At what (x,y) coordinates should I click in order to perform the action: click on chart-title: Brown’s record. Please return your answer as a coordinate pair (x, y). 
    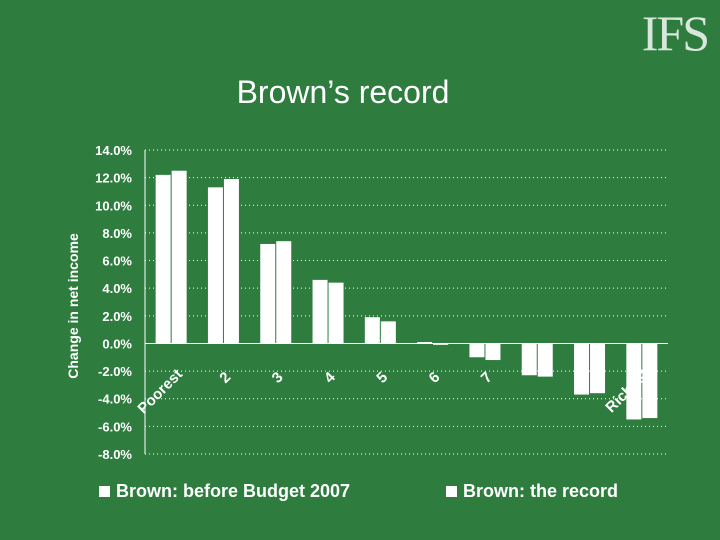
    Looking at the image, I should click on (343, 92).